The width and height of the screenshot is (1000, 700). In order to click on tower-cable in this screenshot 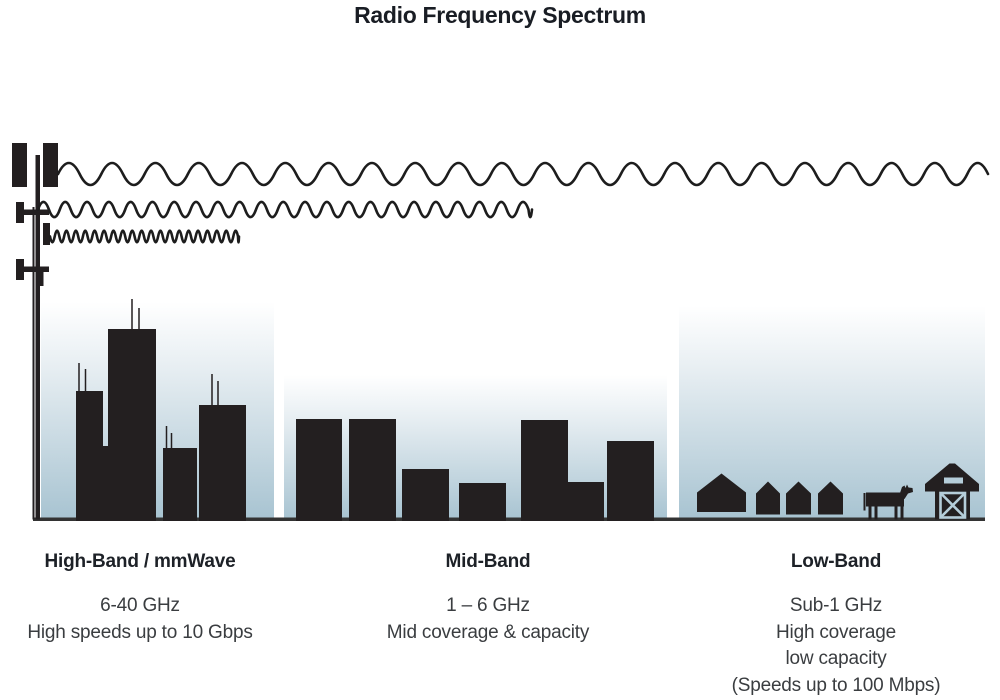, I will do `click(33, 363)`.